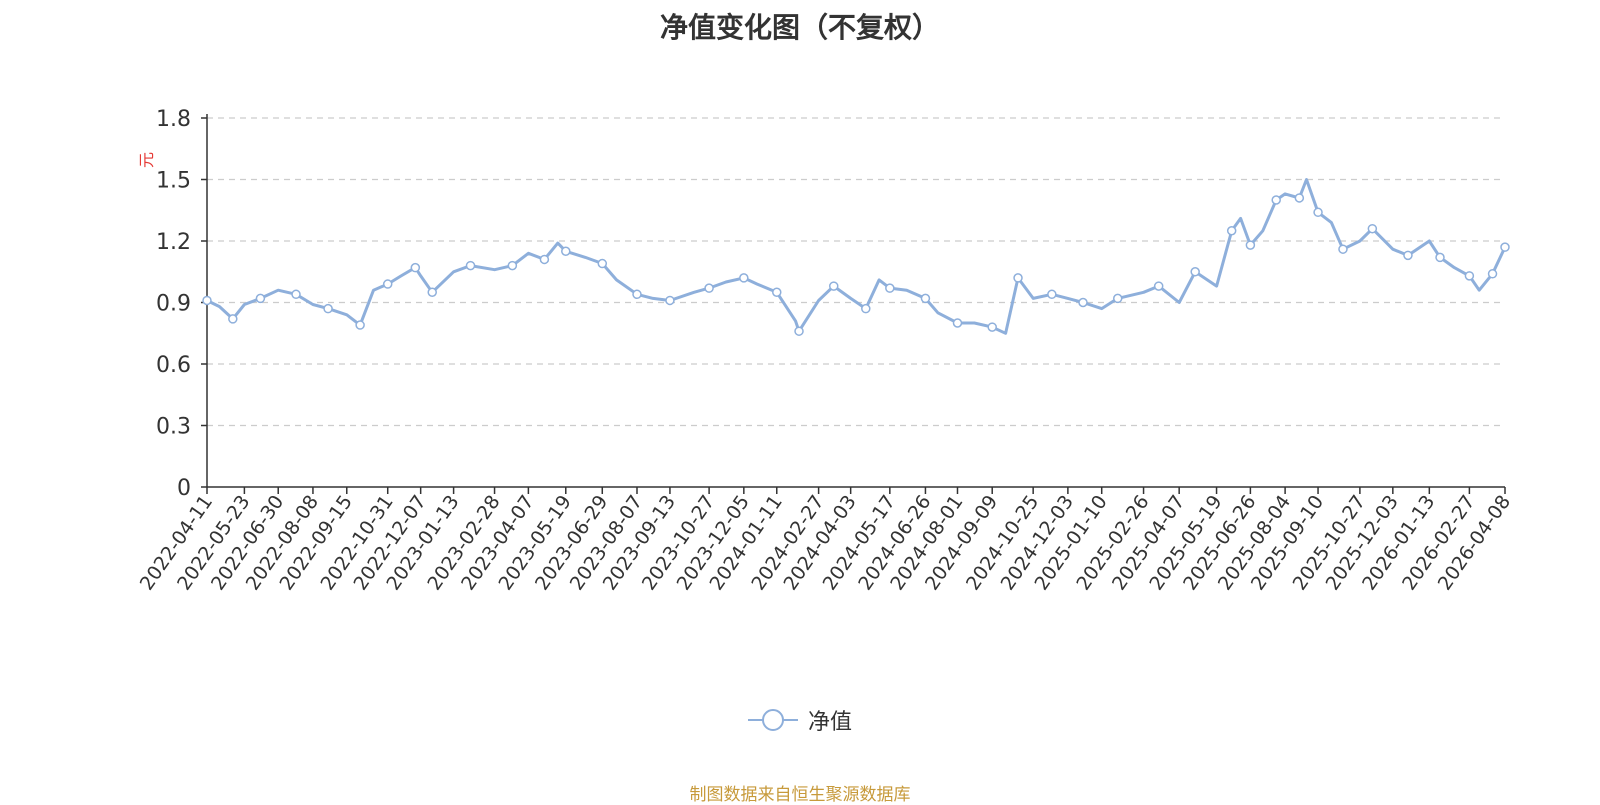  What do you see at coordinates (173, 427) in the screenshot?
I see `y-tick-label-1: 0.3` at bounding box center [173, 427].